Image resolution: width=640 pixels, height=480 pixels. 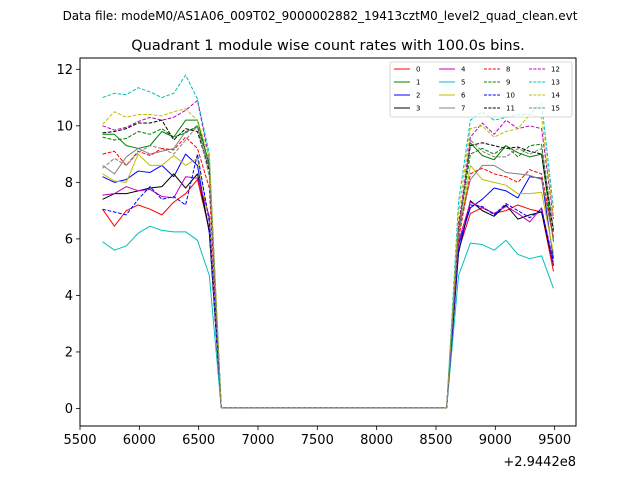 I want to click on legend-label-10: 10, so click(x=510, y=96).